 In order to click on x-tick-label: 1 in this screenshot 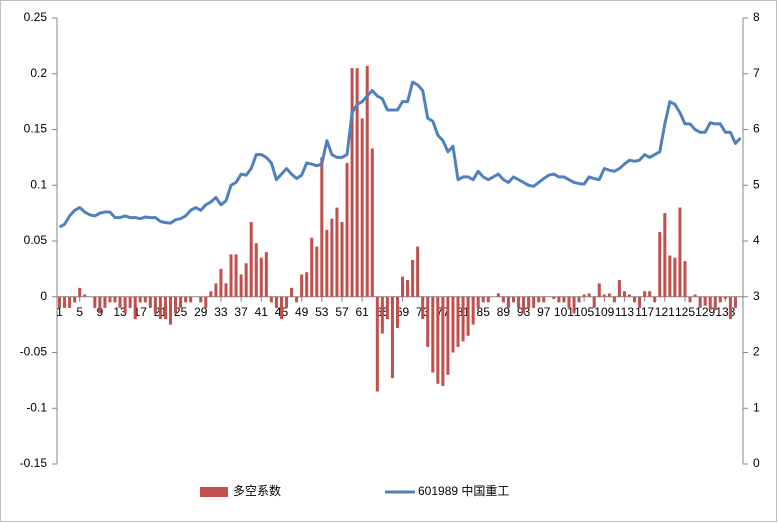, I will do `click(59, 312)`.